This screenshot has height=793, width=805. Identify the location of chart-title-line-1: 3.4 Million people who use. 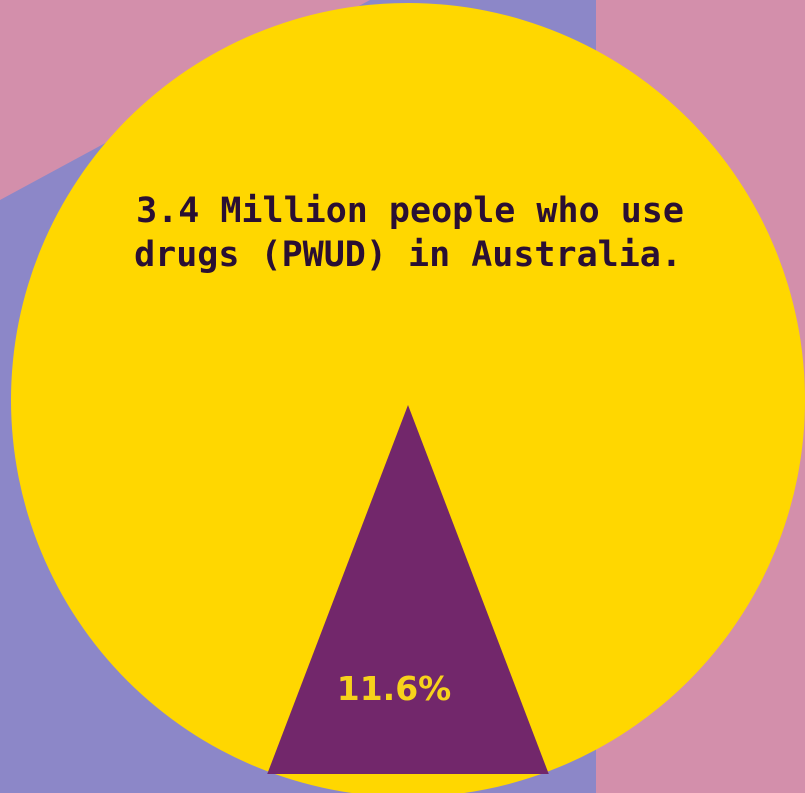
(410, 211).